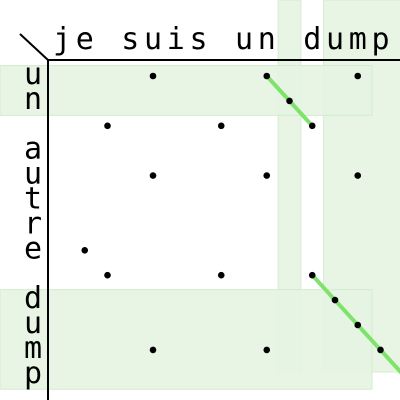 This screenshot has height=400, width=400. Describe the element at coordinates (33, 248) in the screenshot. I see `left-char-7: e` at that location.